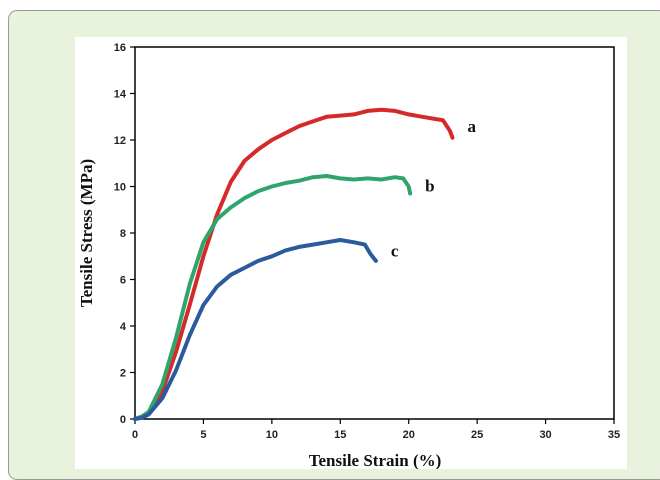  Describe the element at coordinates (86, 233) in the screenshot. I see `y-axis-title: Tensile Stress (MPa)` at that location.